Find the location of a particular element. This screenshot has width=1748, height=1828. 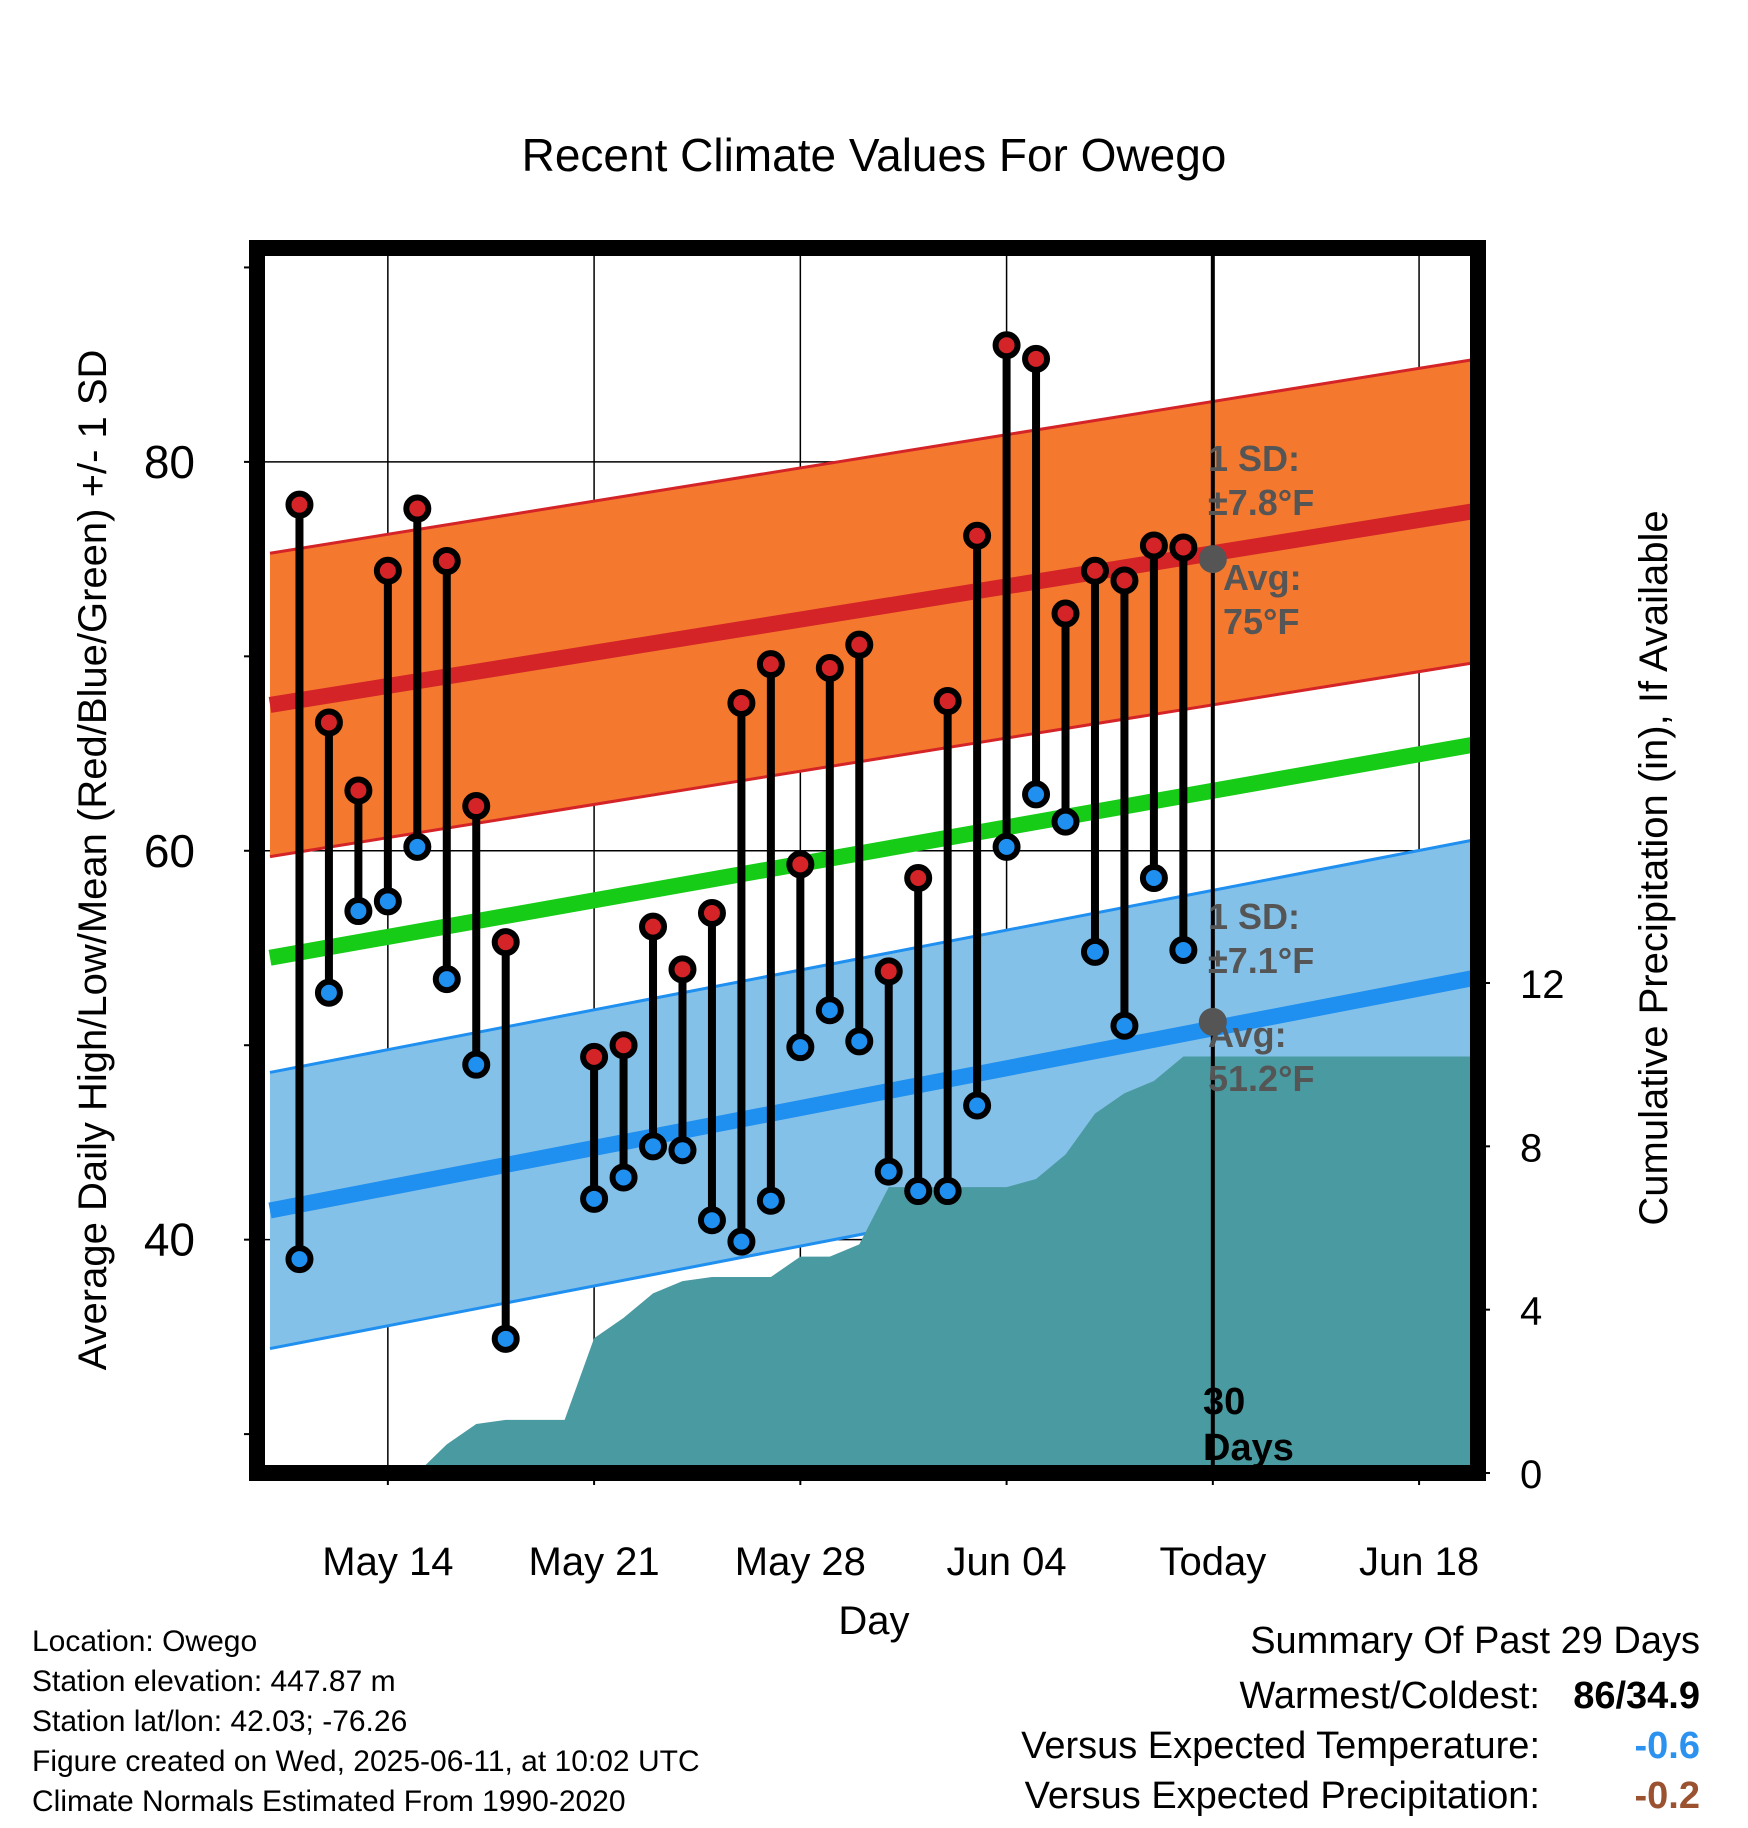

low-mean-line is located at coordinates (874, 1094).